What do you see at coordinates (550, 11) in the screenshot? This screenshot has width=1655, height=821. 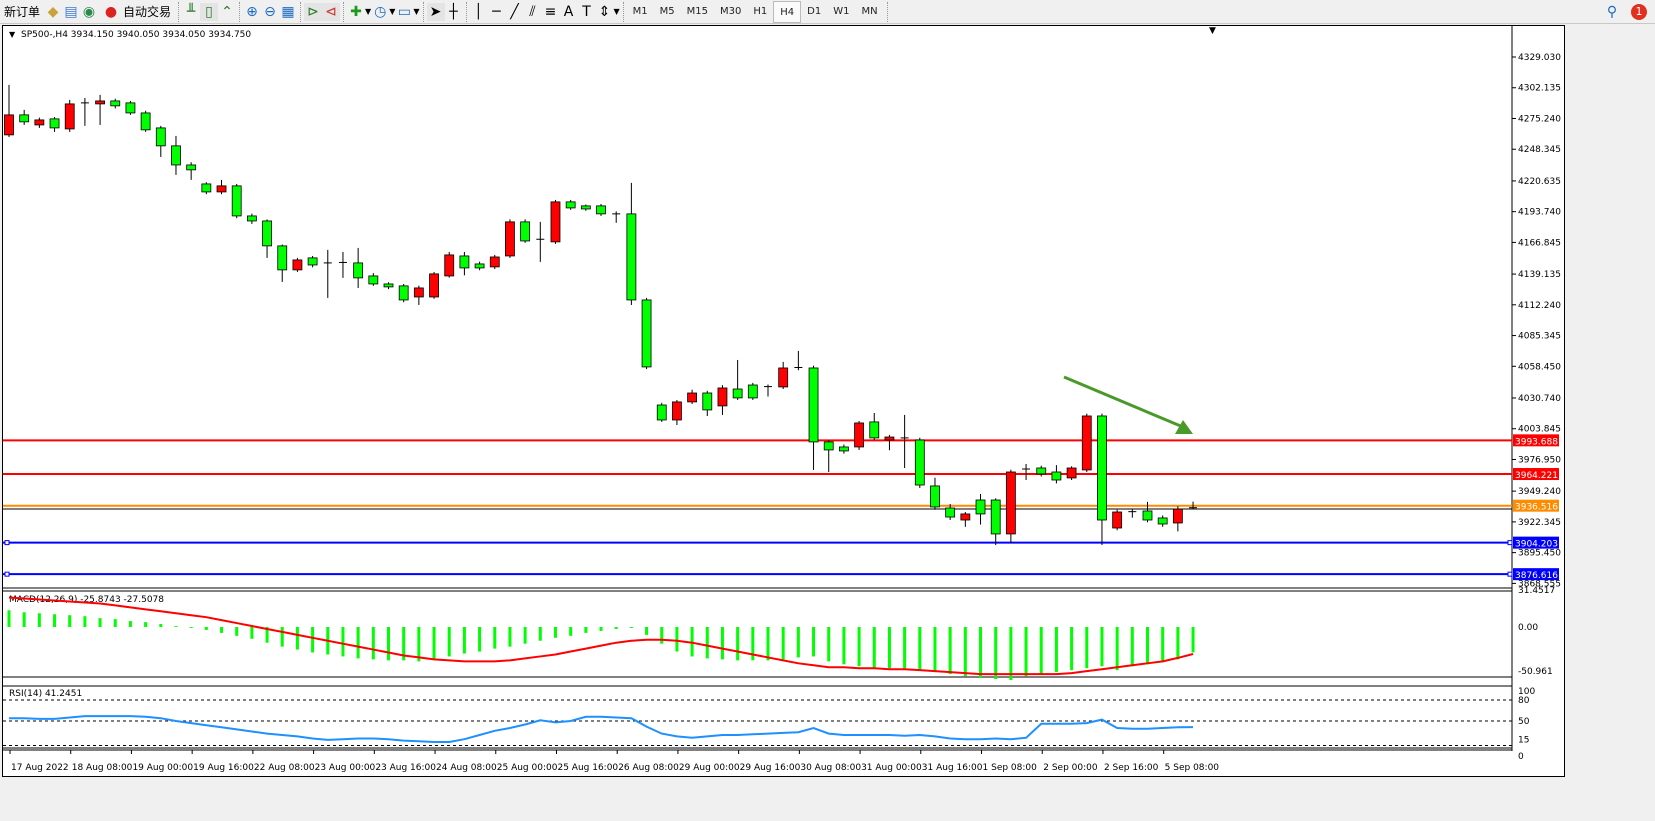 I see `fibo-fan-icon: ≡` at bounding box center [550, 11].